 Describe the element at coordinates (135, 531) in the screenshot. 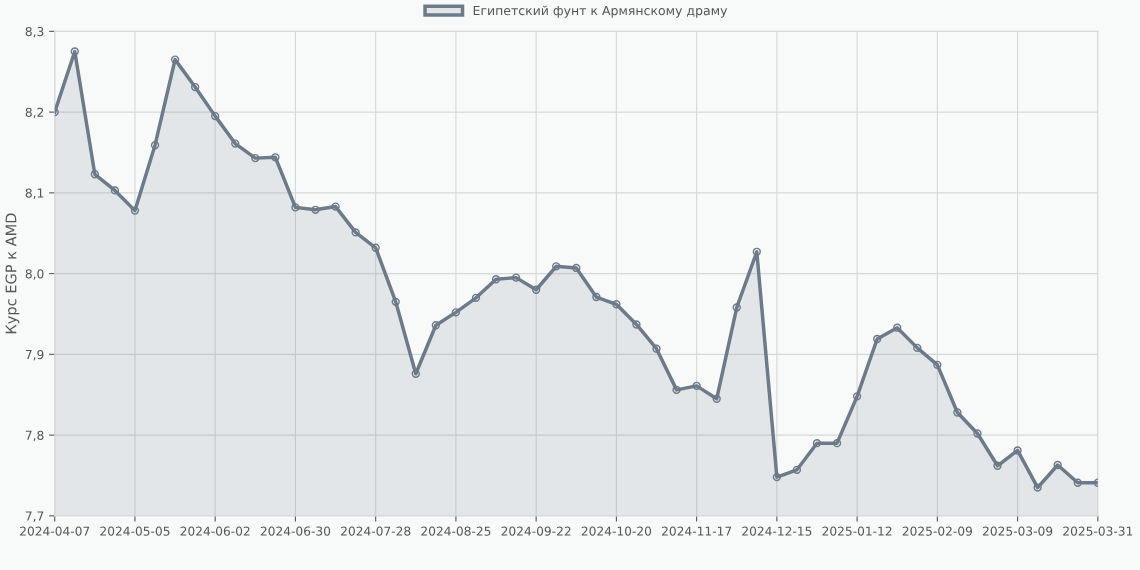

I see `x-tick-label: 2024-05-05` at that location.